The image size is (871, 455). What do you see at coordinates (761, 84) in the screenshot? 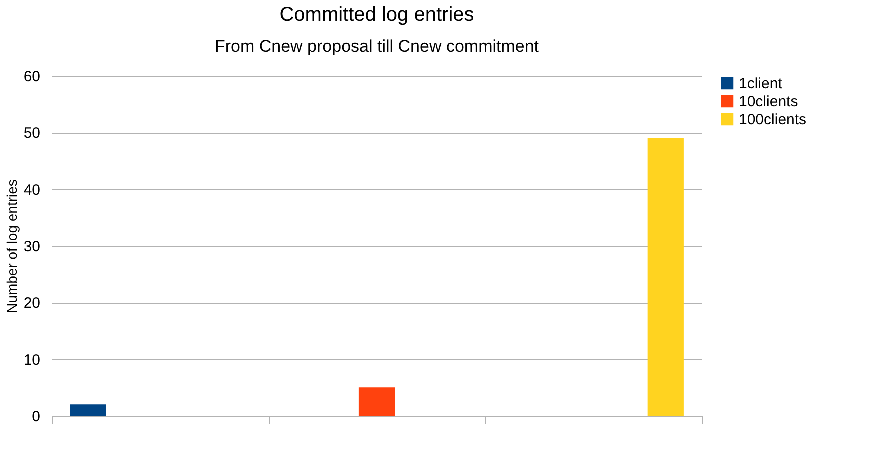
I see `legend-label: 1client` at bounding box center [761, 84].